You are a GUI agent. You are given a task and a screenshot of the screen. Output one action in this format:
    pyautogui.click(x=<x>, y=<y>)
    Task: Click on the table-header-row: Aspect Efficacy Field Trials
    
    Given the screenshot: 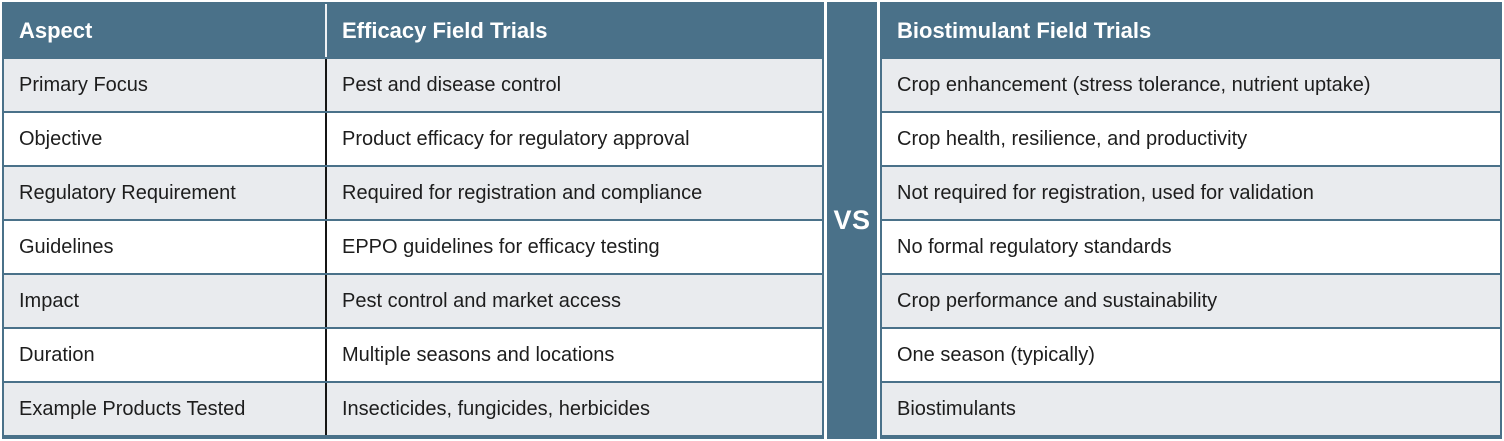 What is the action you would take?
    pyautogui.click(x=413, y=30)
    